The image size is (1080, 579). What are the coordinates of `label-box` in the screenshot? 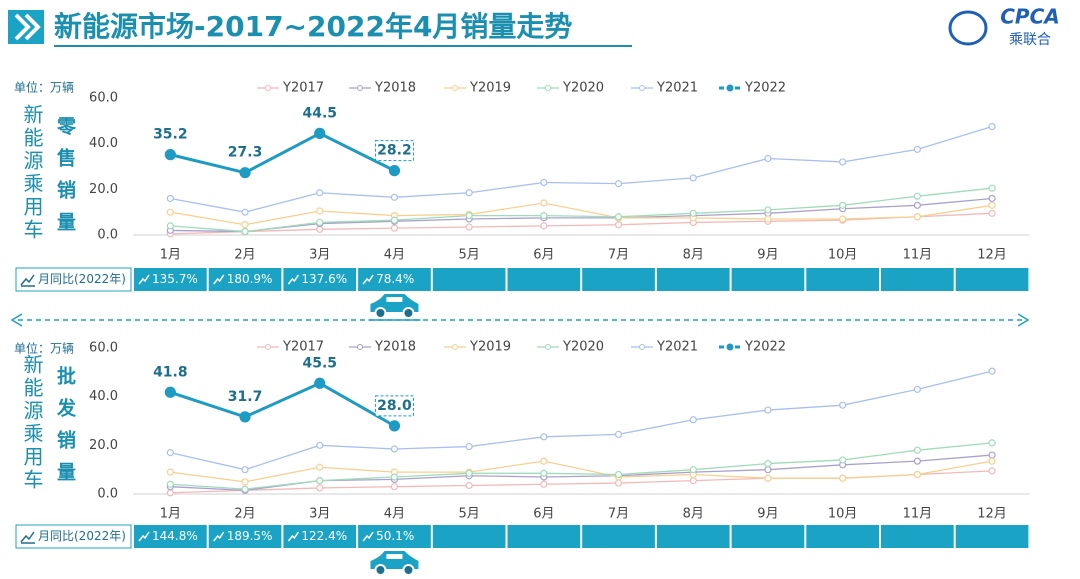 It's located at (394, 406).